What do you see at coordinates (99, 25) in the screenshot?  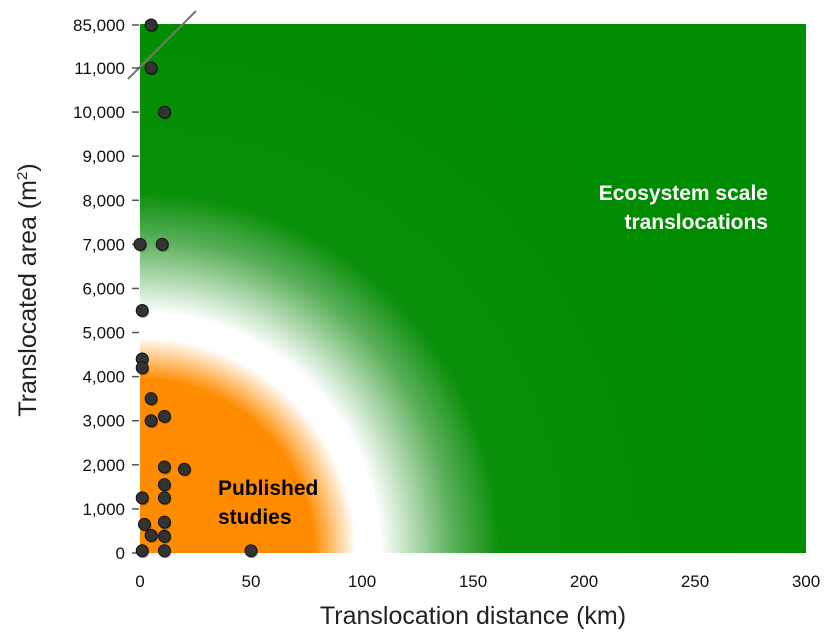 I see `y-tick-label-break: 85,000` at bounding box center [99, 25].